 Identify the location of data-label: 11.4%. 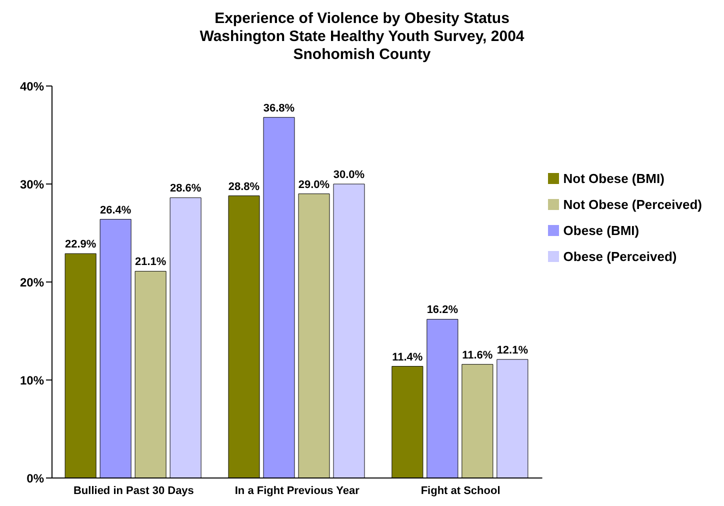
(407, 357).